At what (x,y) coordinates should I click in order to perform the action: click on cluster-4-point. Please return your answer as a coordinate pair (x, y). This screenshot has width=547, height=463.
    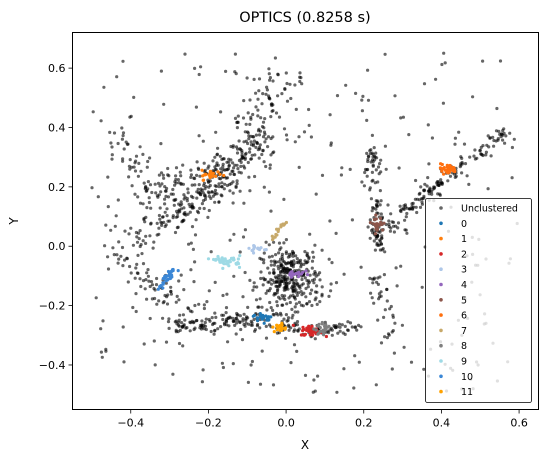
    Looking at the image, I should click on (306, 271).